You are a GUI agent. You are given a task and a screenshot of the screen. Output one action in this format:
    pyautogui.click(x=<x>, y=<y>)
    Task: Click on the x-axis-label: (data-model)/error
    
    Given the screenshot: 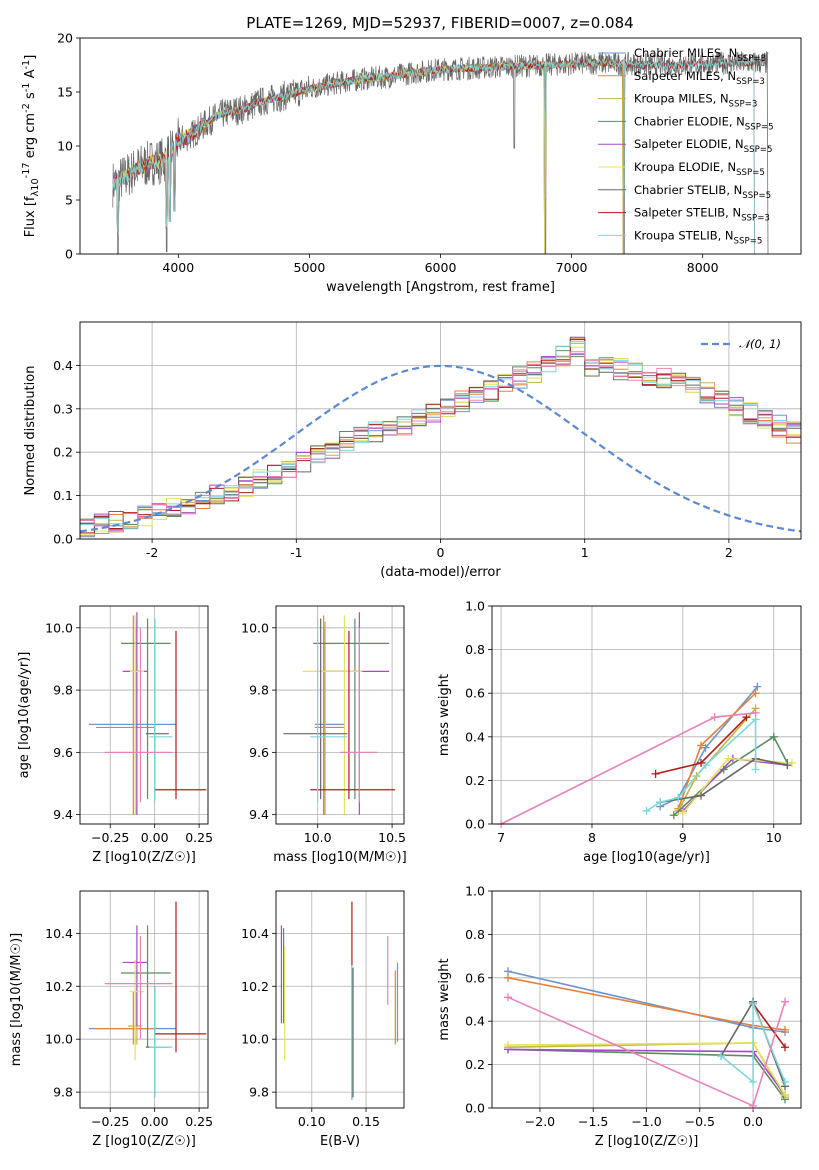 What is the action you would take?
    pyautogui.click(x=440, y=572)
    